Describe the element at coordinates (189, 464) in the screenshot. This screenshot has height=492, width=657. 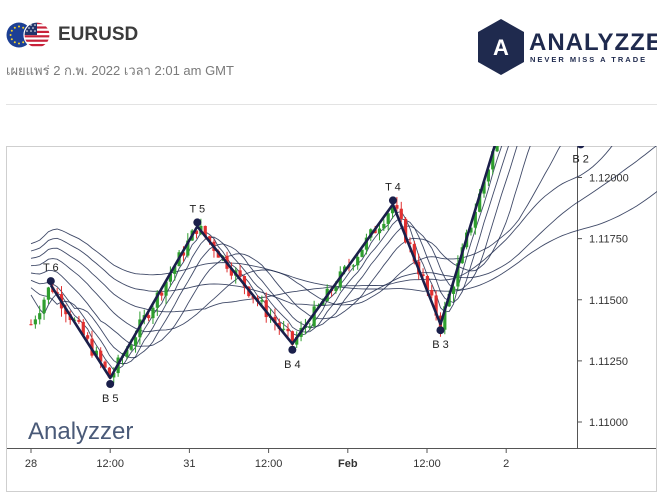
I see `x-tick-label: 31` at that location.